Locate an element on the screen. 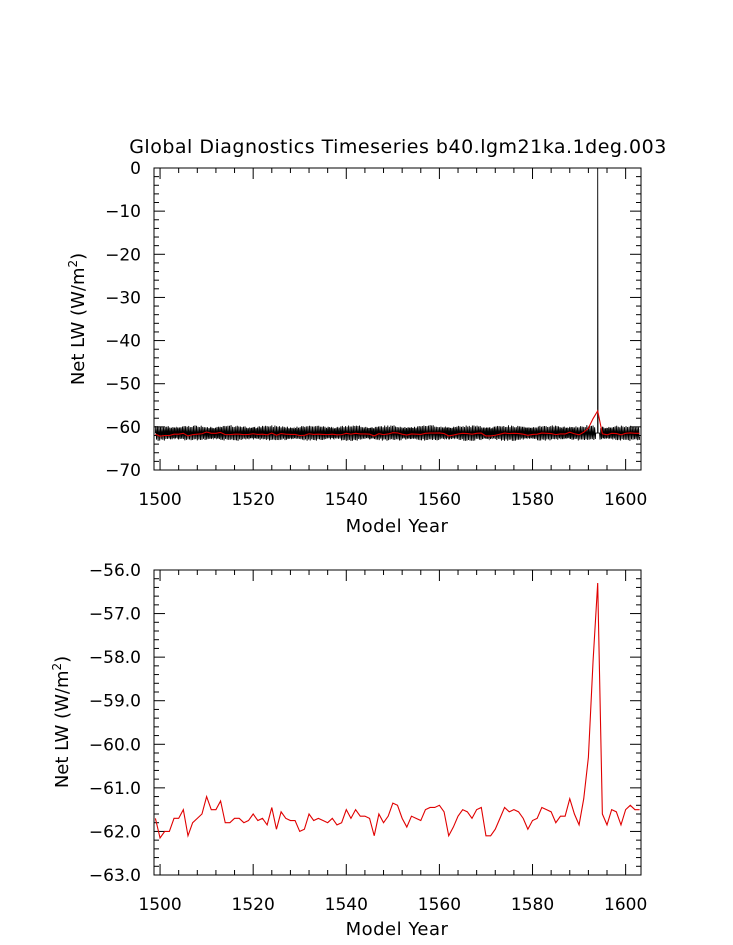 Image resolution: width=733 pixels, height=945 pixels. bottom-xtick-label: 1580 is located at coordinates (532, 905).